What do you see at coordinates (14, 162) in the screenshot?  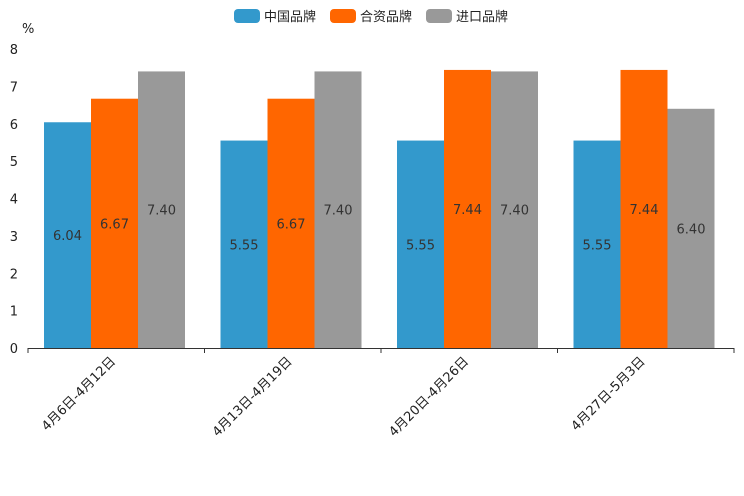 I see `y-tick-label: 5` at bounding box center [14, 162].